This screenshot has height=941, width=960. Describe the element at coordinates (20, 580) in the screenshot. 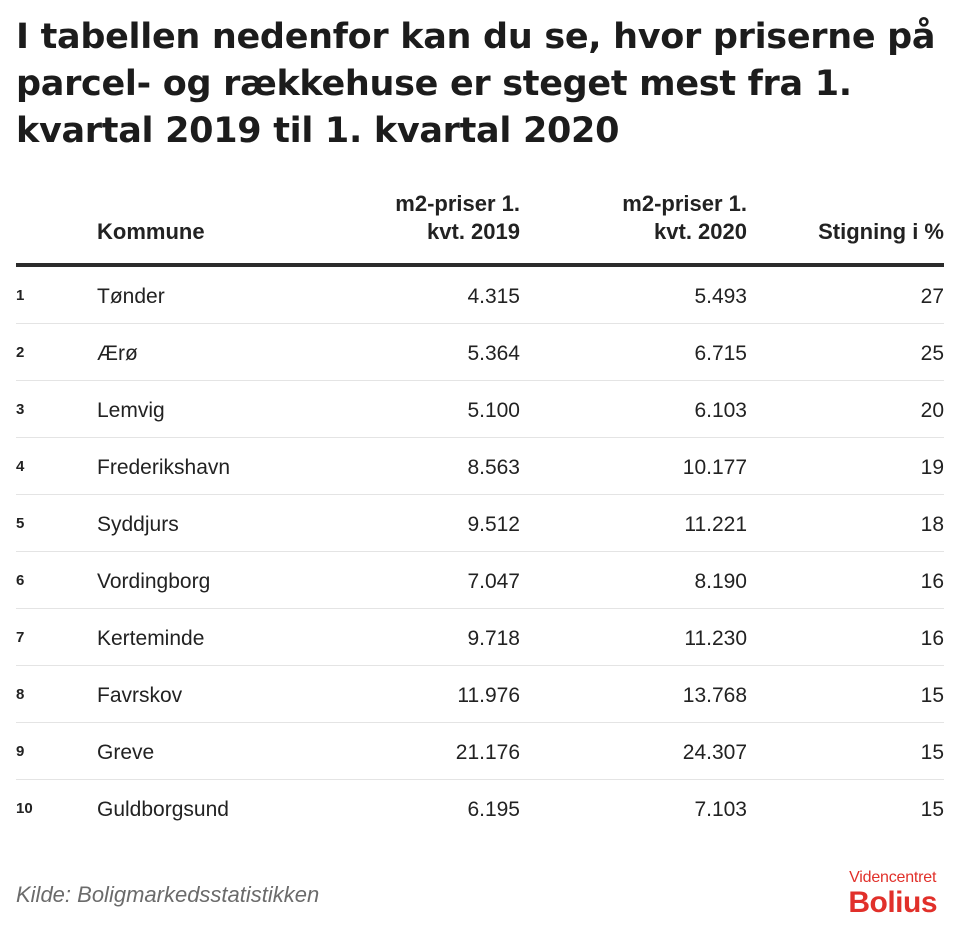

I see `row-rank: 6` at that location.